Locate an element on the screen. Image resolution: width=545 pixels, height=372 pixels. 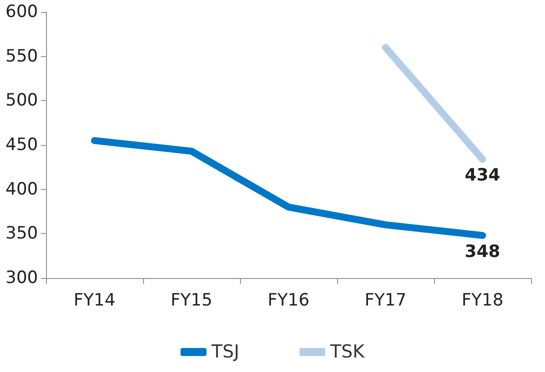
x-tick-label: FY17 is located at coordinates (385, 300).